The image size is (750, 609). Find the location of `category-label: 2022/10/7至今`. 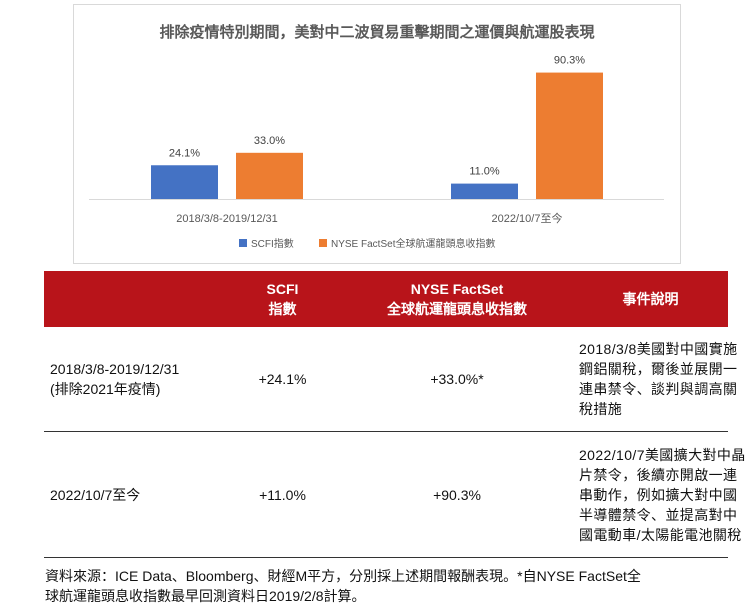

category-label: 2022/10/7至今 is located at coordinates (527, 218).